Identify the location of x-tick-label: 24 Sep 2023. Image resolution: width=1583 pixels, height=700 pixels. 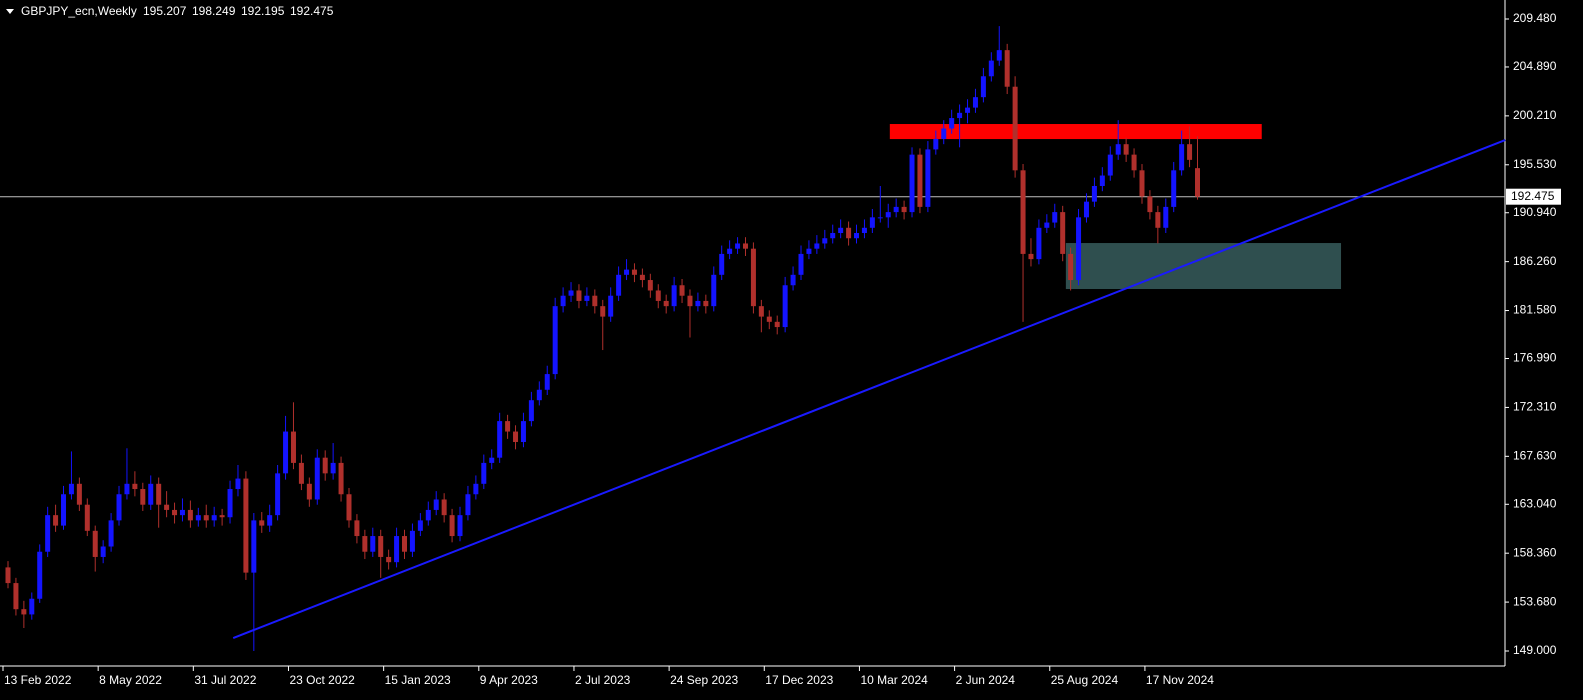
(704, 680).